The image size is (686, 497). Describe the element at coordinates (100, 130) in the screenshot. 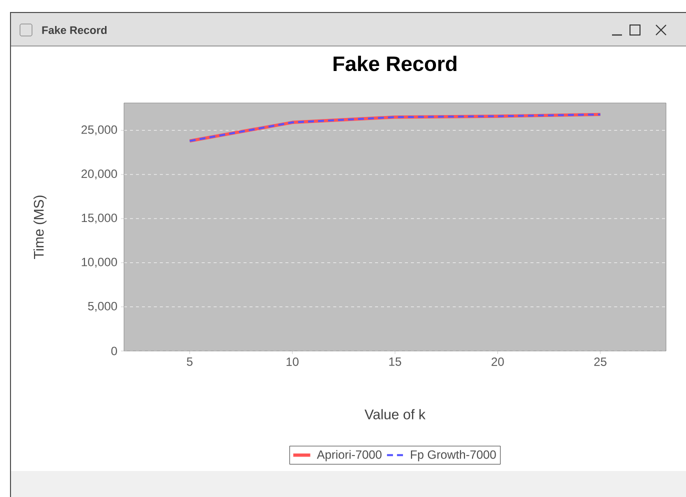

I see `y-tick-label: 25,000` at that location.